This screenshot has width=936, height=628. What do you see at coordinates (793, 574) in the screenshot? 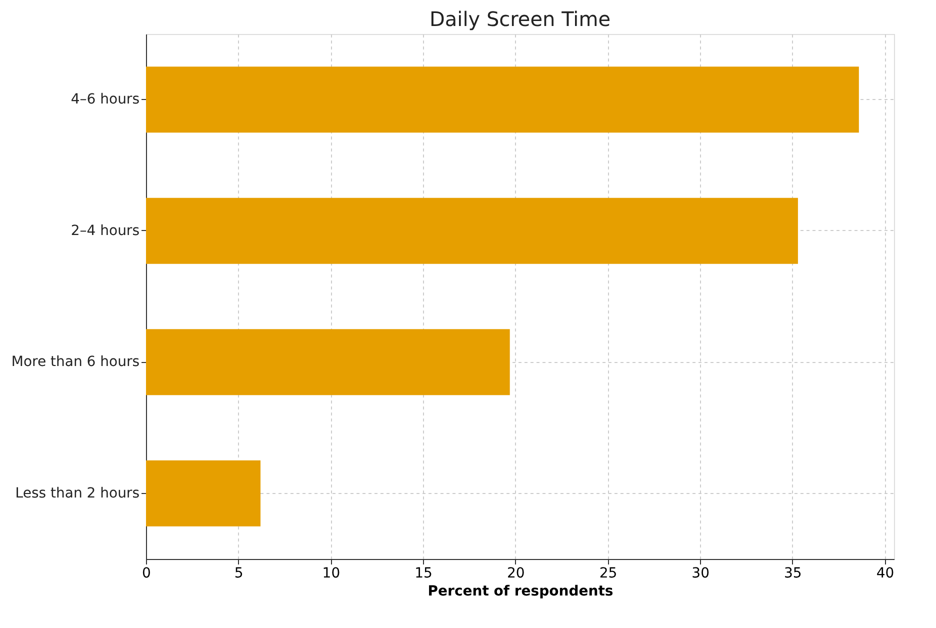
I see `x-tick-label: 35` at bounding box center [793, 574].